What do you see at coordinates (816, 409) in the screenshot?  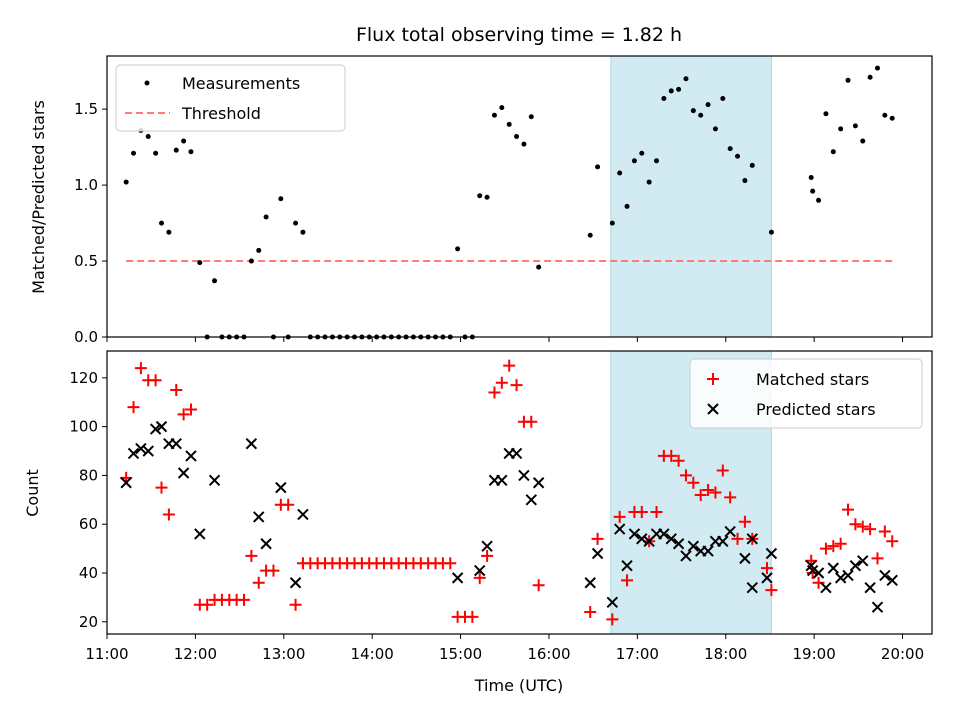 I see `legend-predicted-label: Predicted stars` at bounding box center [816, 409].